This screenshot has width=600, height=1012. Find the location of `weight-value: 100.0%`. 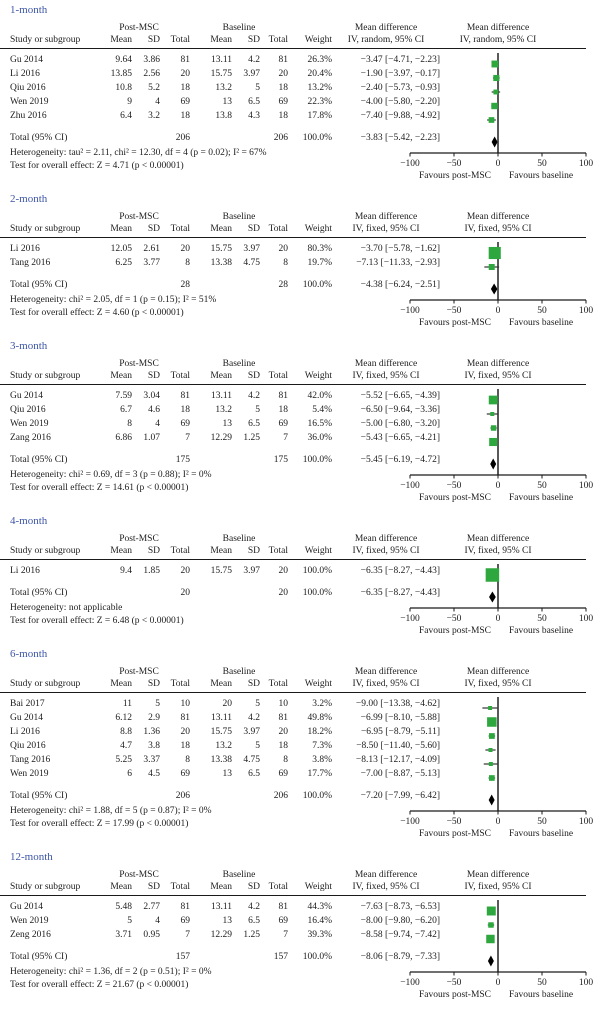

weight-value: 100.0% is located at coordinates (317, 571).